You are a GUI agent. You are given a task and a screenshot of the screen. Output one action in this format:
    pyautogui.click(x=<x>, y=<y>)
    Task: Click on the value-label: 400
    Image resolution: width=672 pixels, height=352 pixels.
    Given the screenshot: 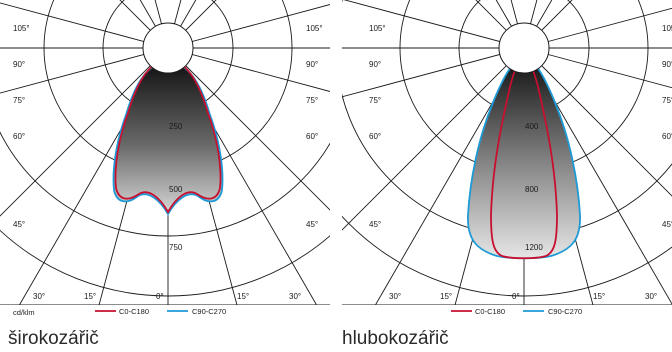 What is the action you would take?
    pyautogui.click(x=532, y=126)
    